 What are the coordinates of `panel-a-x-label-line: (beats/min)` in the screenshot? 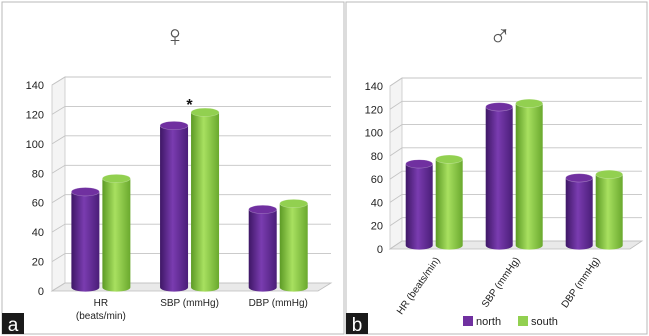 It's located at (101, 316).